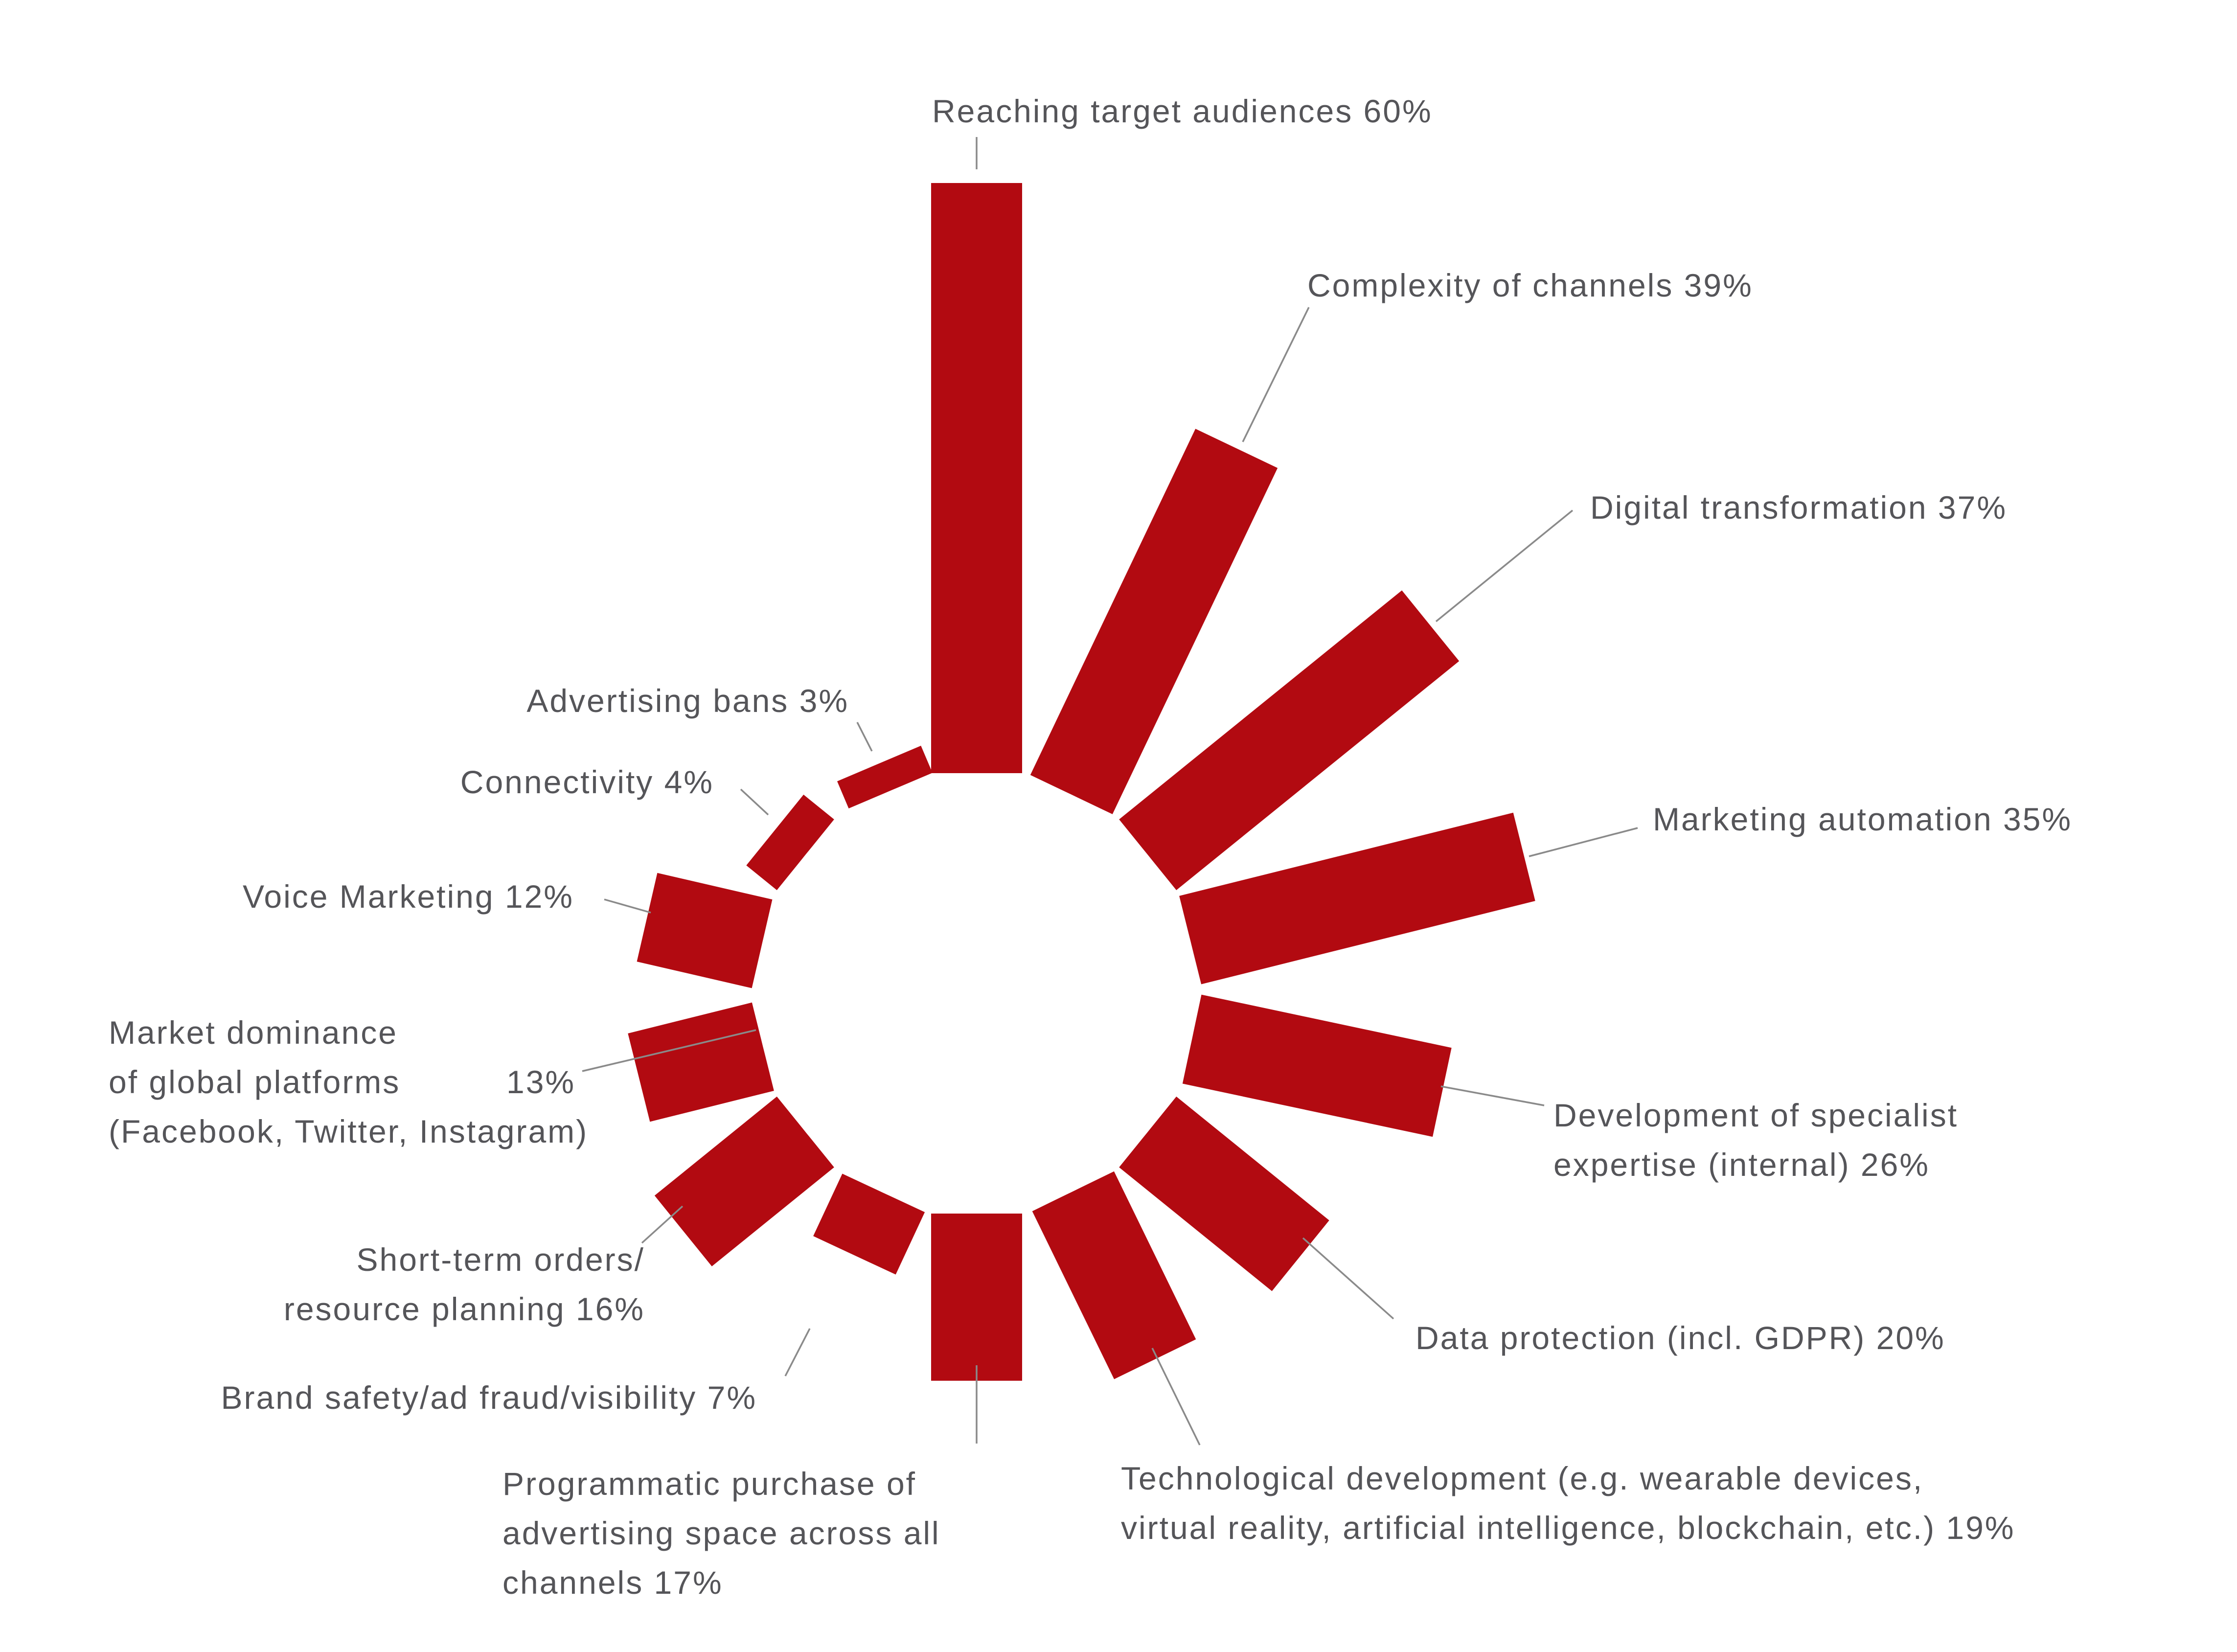 The image size is (2237, 1652). What do you see at coordinates (744, 1181) in the screenshot?
I see `bar-short-term-orders-resource-planning` at bounding box center [744, 1181].